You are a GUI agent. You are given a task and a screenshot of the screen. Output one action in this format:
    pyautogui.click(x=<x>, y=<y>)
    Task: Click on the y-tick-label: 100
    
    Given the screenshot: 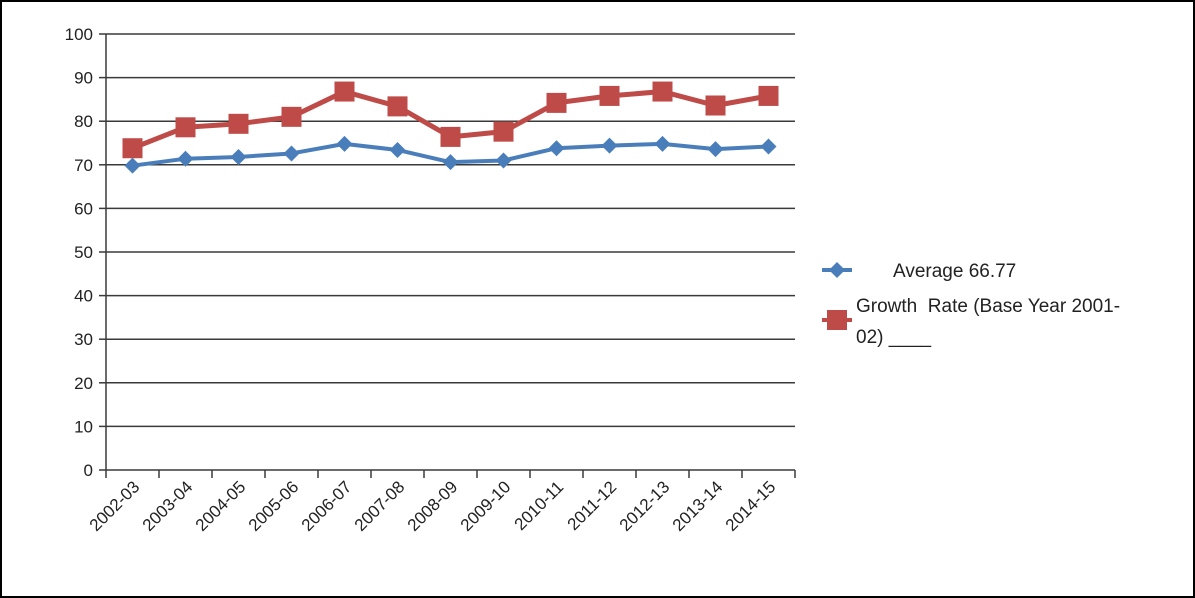 What is the action you would take?
    pyautogui.click(x=79, y=34)
    